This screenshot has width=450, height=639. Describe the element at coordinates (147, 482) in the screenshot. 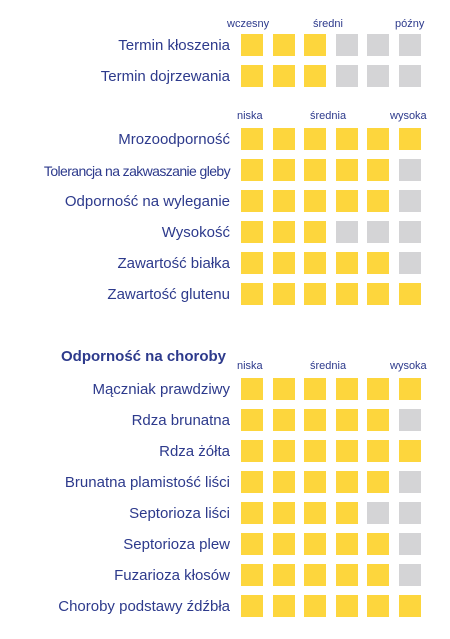

I see `rating-row-label: Brunatna plamistość liści` at that location.